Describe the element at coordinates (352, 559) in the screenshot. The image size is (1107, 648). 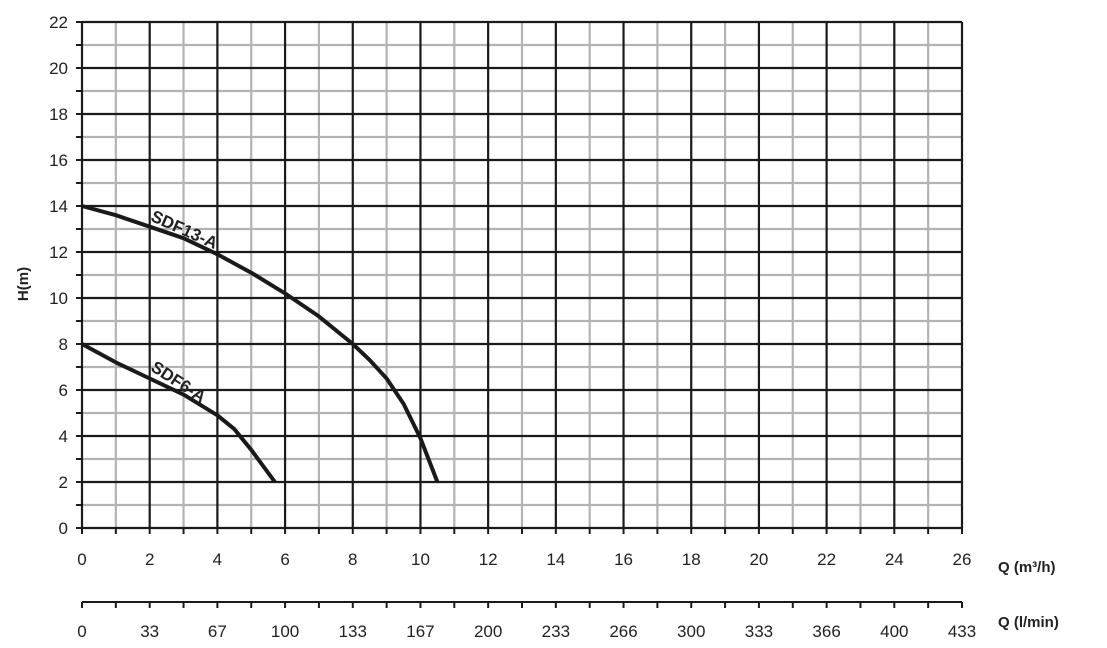
I see `x-tick-label: 8` at that location.